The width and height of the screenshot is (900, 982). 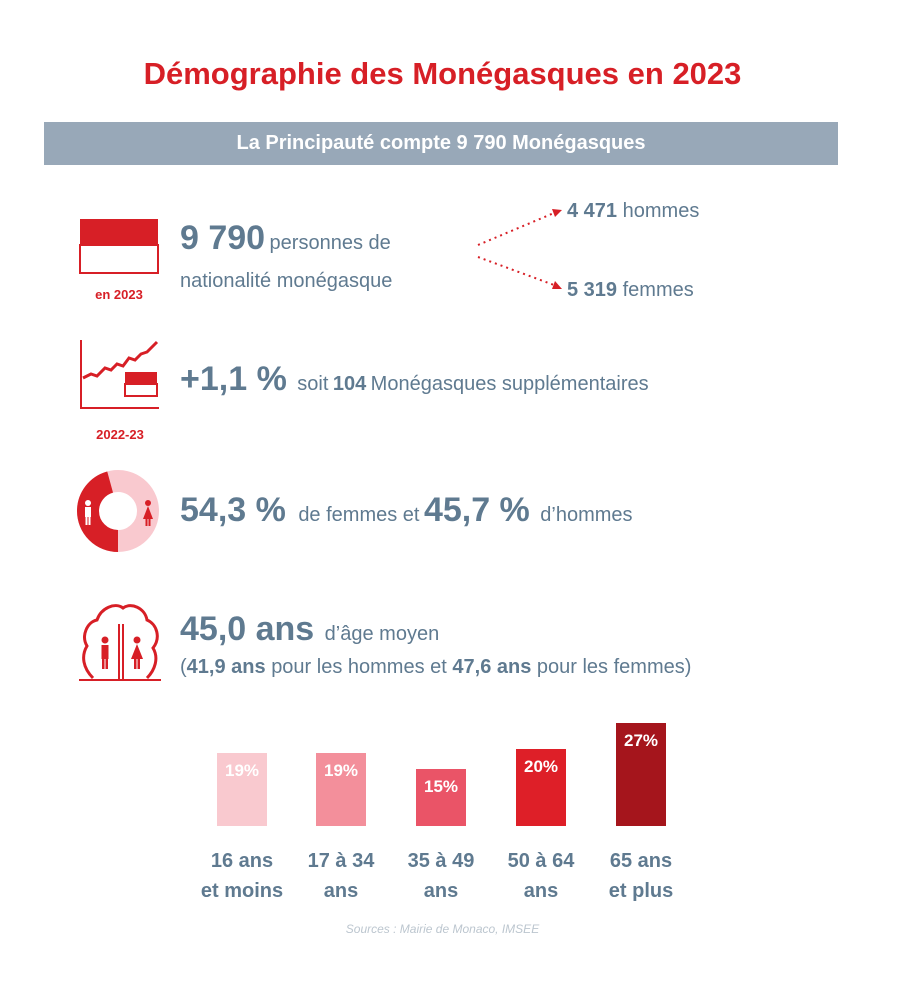 I want to click on growth-extra-count: 104, so click(x=349, y=384).